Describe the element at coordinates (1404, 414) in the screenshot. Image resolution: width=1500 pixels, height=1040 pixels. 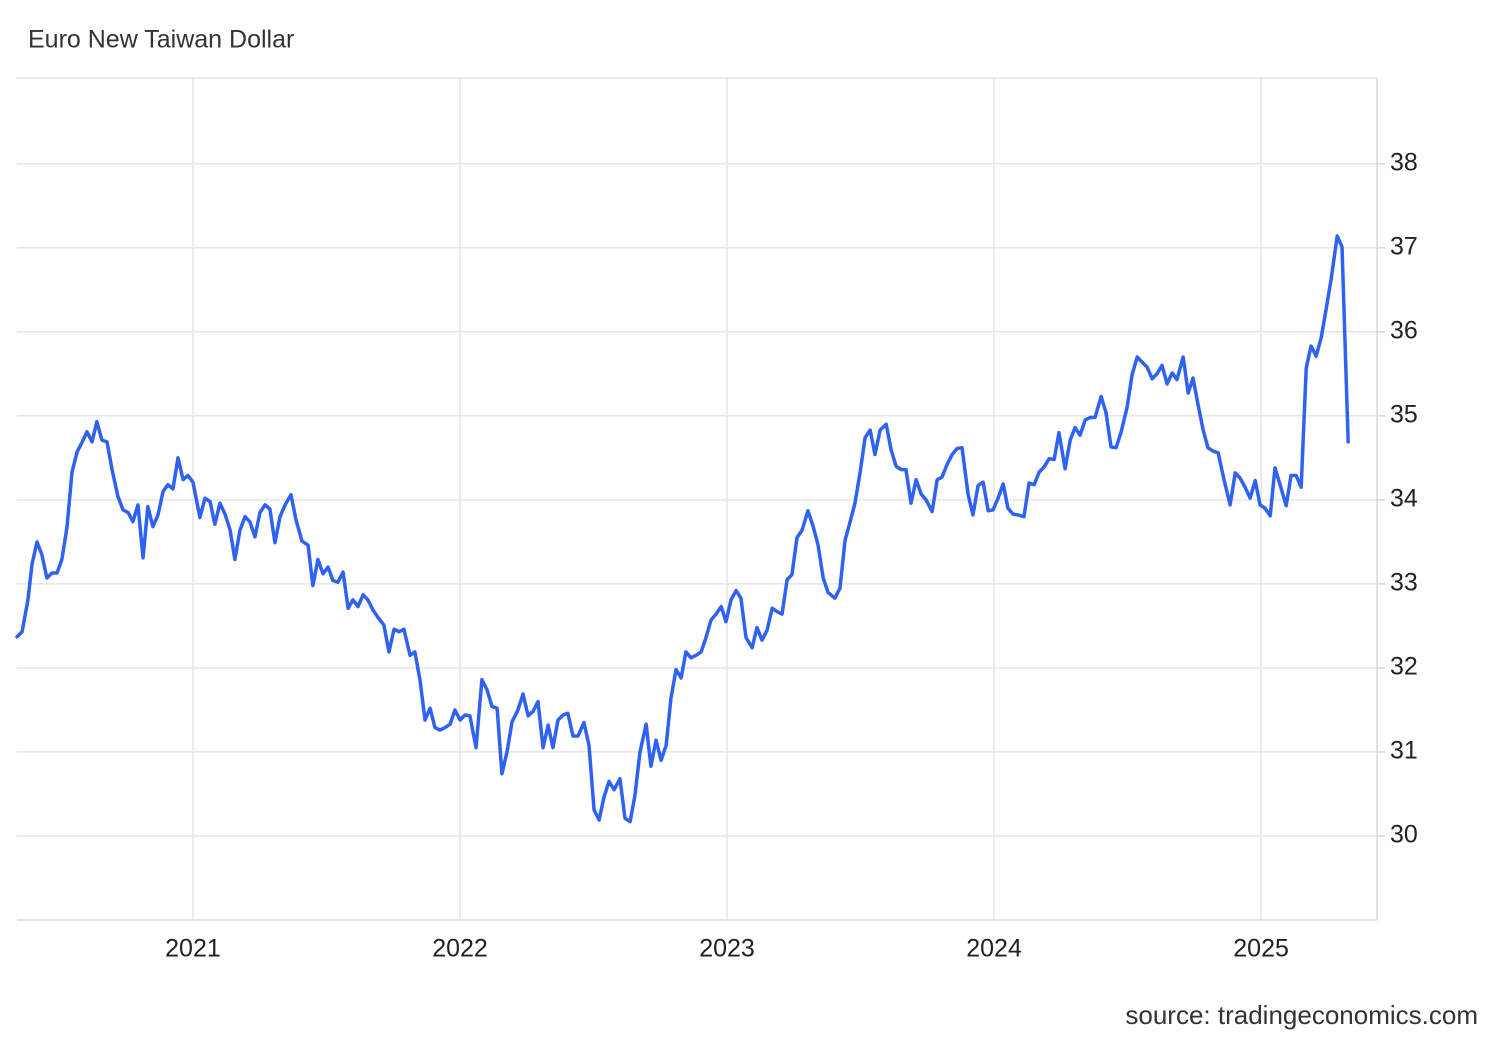
I see `y-tick-label: 35` at that location.